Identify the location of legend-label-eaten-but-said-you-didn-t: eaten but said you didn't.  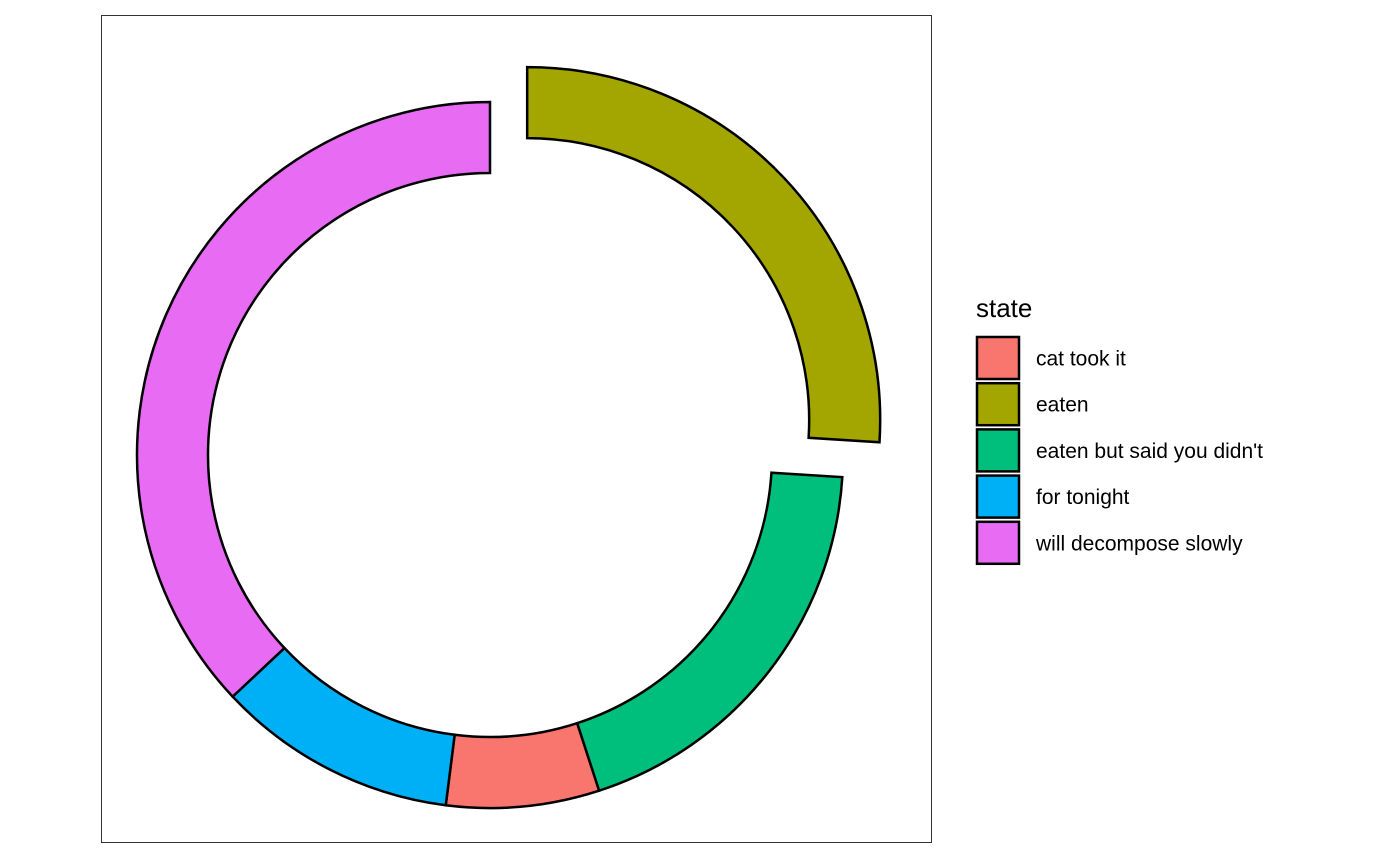
(1149, 451).